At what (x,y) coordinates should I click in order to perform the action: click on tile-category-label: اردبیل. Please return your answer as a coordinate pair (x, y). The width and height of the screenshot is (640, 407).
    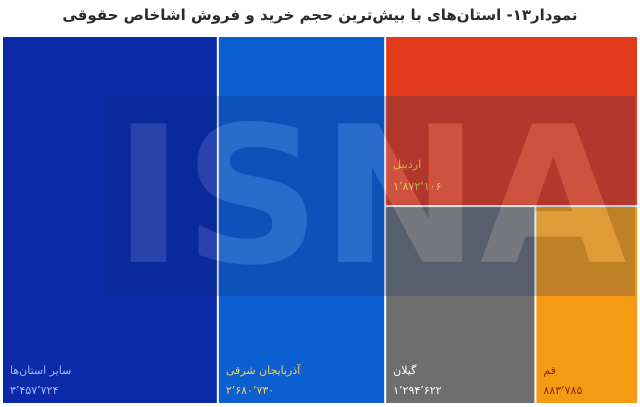
    Looking at the image, I should click on (407, 164).